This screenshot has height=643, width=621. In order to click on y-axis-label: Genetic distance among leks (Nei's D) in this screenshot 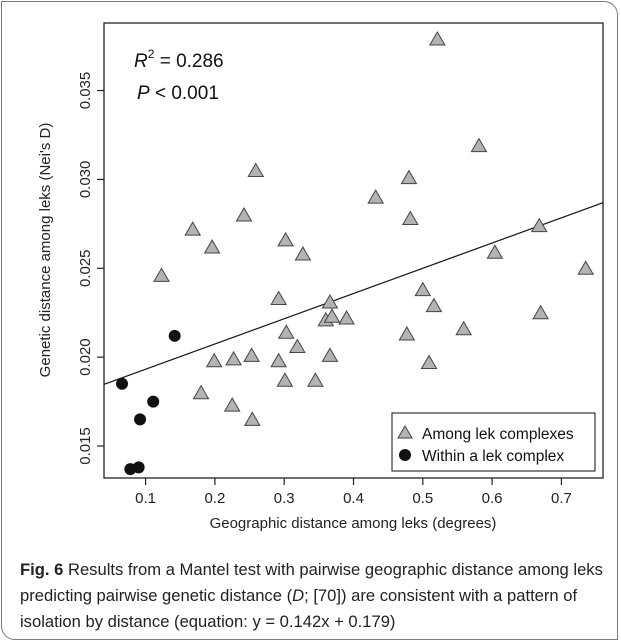, I will do `click(45, 250)`.